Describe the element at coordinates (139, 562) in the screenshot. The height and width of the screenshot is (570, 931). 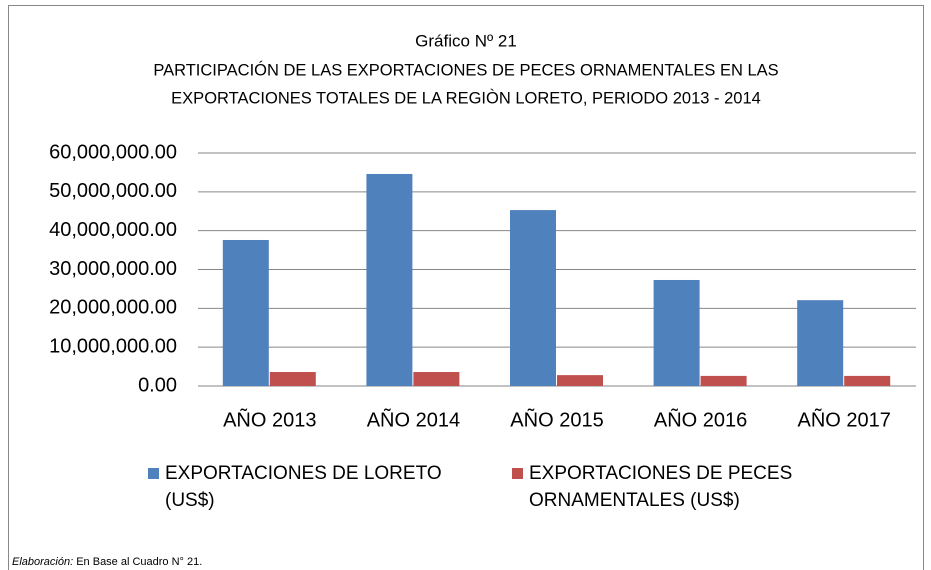
I see `note-text: En Base al Cuadro N° 21.` at that location.